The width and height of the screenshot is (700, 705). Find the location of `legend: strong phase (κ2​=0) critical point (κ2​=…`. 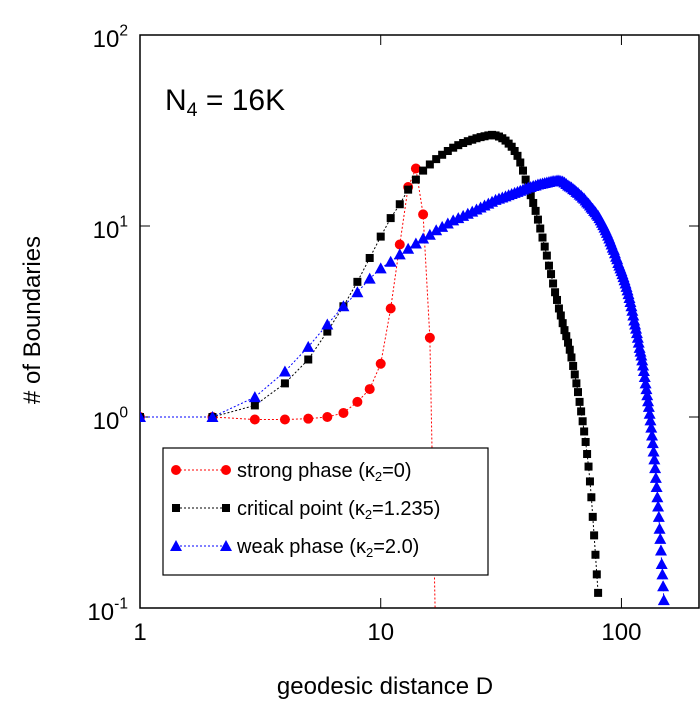

legend: strong phase (κ2​=0) critical point (κ2​=… is located at coordinates (325, 511).